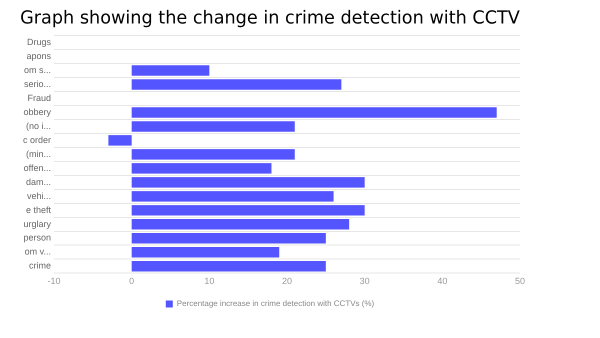  What do you see at coordinates (37, 111) in the screenshot?
I see `y-tick-label: obbery` at bounding box center [37, 111].